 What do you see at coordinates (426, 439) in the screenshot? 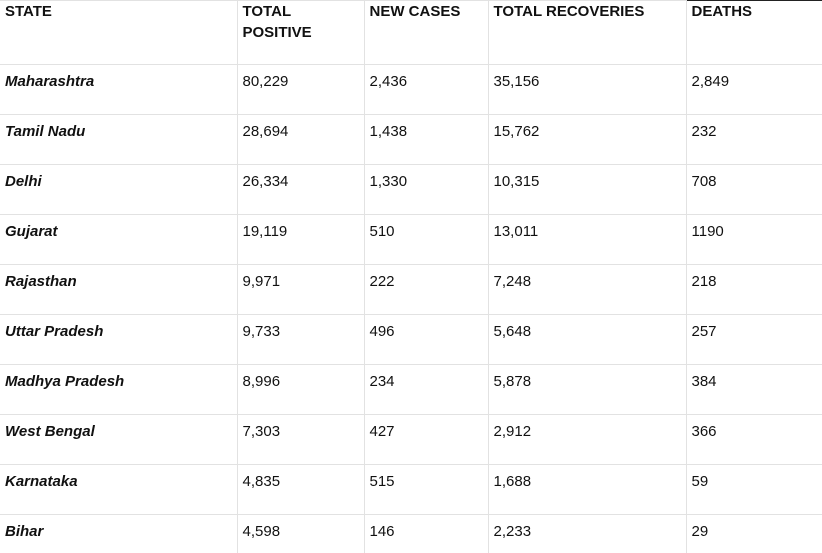
I see `cell-new-cases: 427` at bounding box center [426, 439].